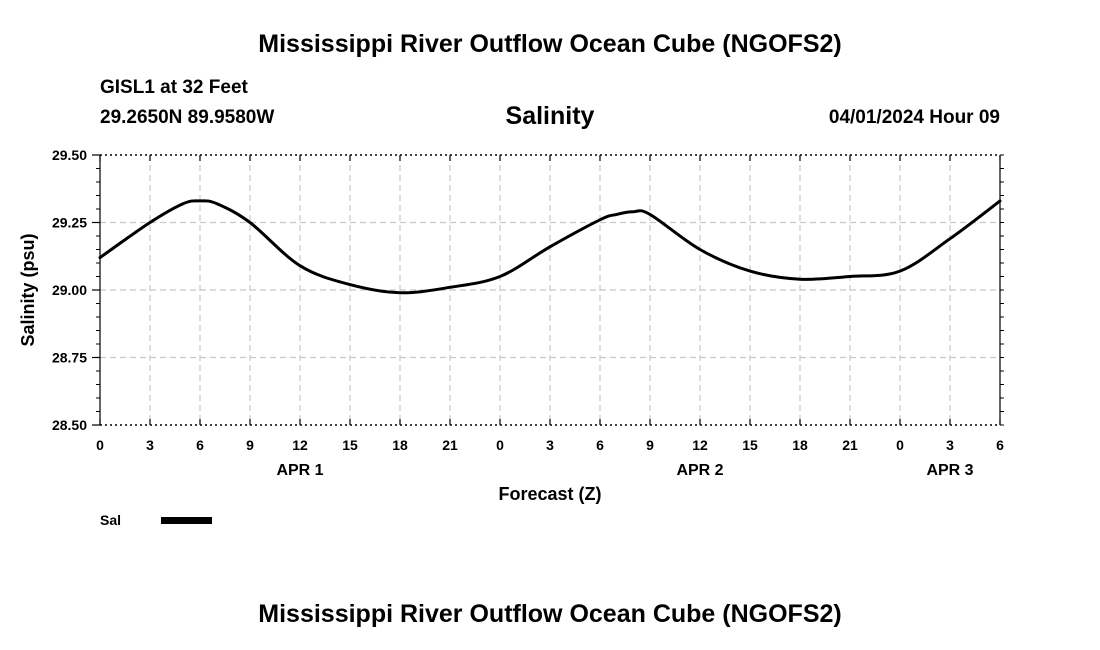 The width and height of the screenshot is (1100, 650). Describe the element at coordinates (69, 290) in the screenshot. I see `y-tick-label: 29.00` at that location.